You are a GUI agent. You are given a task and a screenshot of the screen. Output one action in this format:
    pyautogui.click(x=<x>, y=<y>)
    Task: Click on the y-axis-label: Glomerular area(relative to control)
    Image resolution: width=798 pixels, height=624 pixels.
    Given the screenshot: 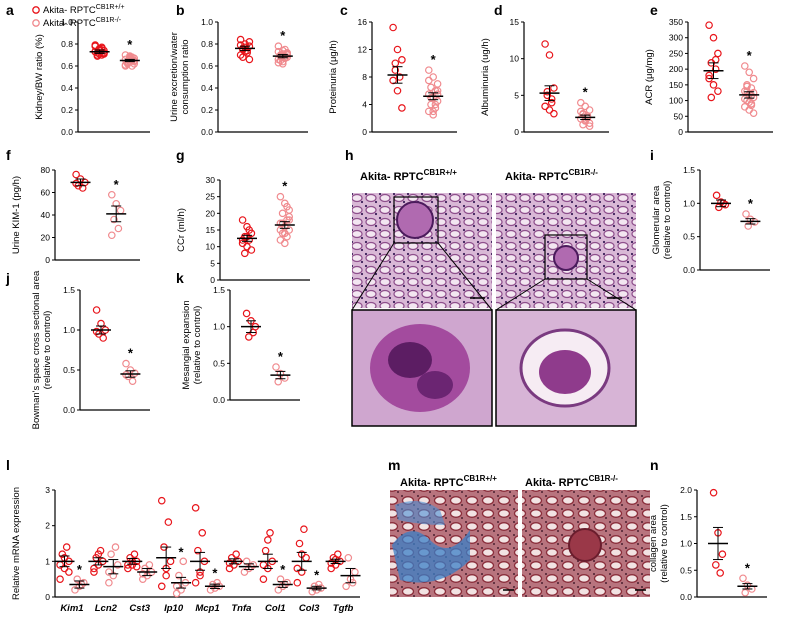 What is the action you would take?
    pyautogui.click(x=662, y=220)
    